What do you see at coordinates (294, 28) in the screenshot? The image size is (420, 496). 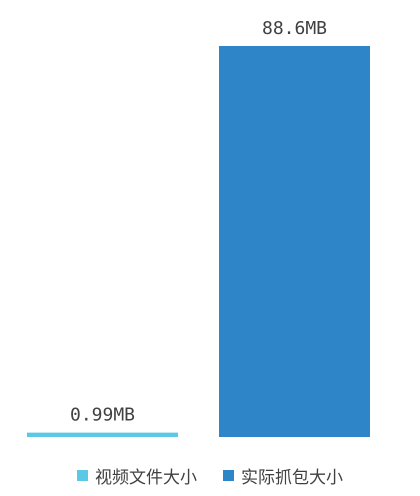 I see `data-label-captured-size: 88.6MB` at bounding box center [294, 28].